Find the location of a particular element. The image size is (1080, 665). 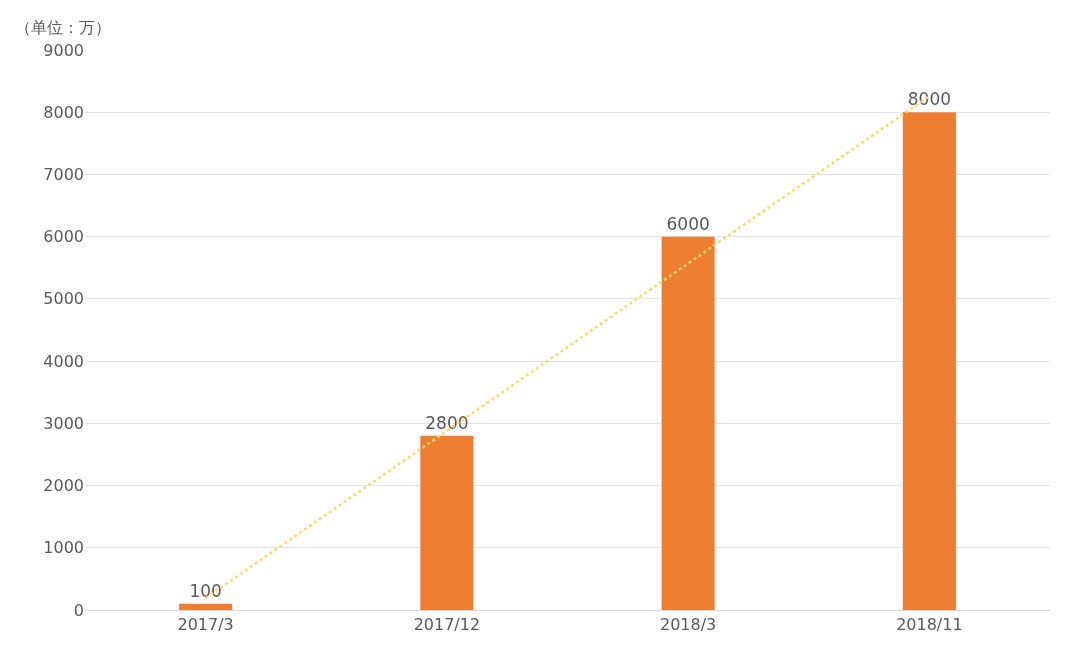

y-tick-label: 3000 is located at coordinates (63, 423).